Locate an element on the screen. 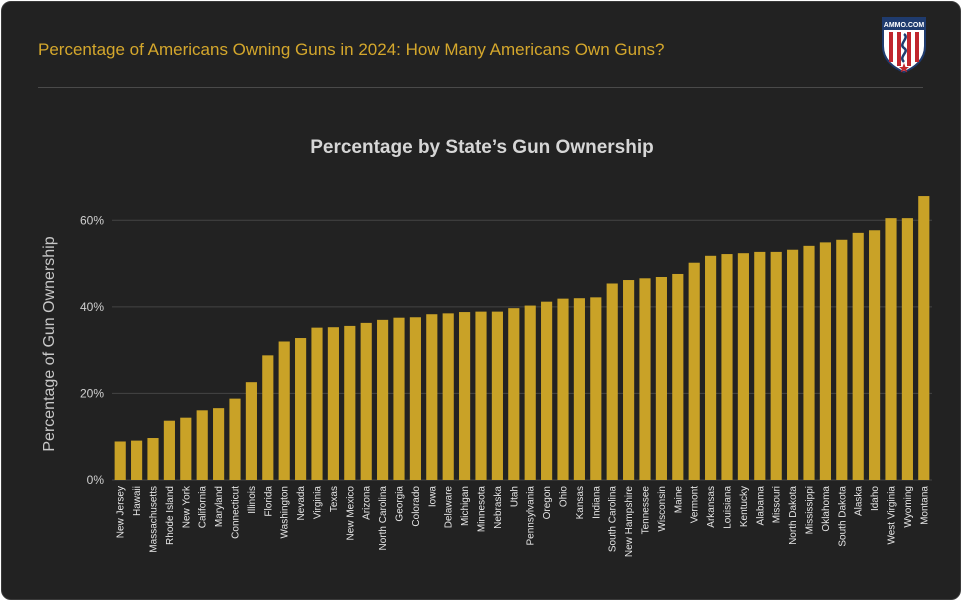  bar-massachusetts is located at coordinates (153, 459).